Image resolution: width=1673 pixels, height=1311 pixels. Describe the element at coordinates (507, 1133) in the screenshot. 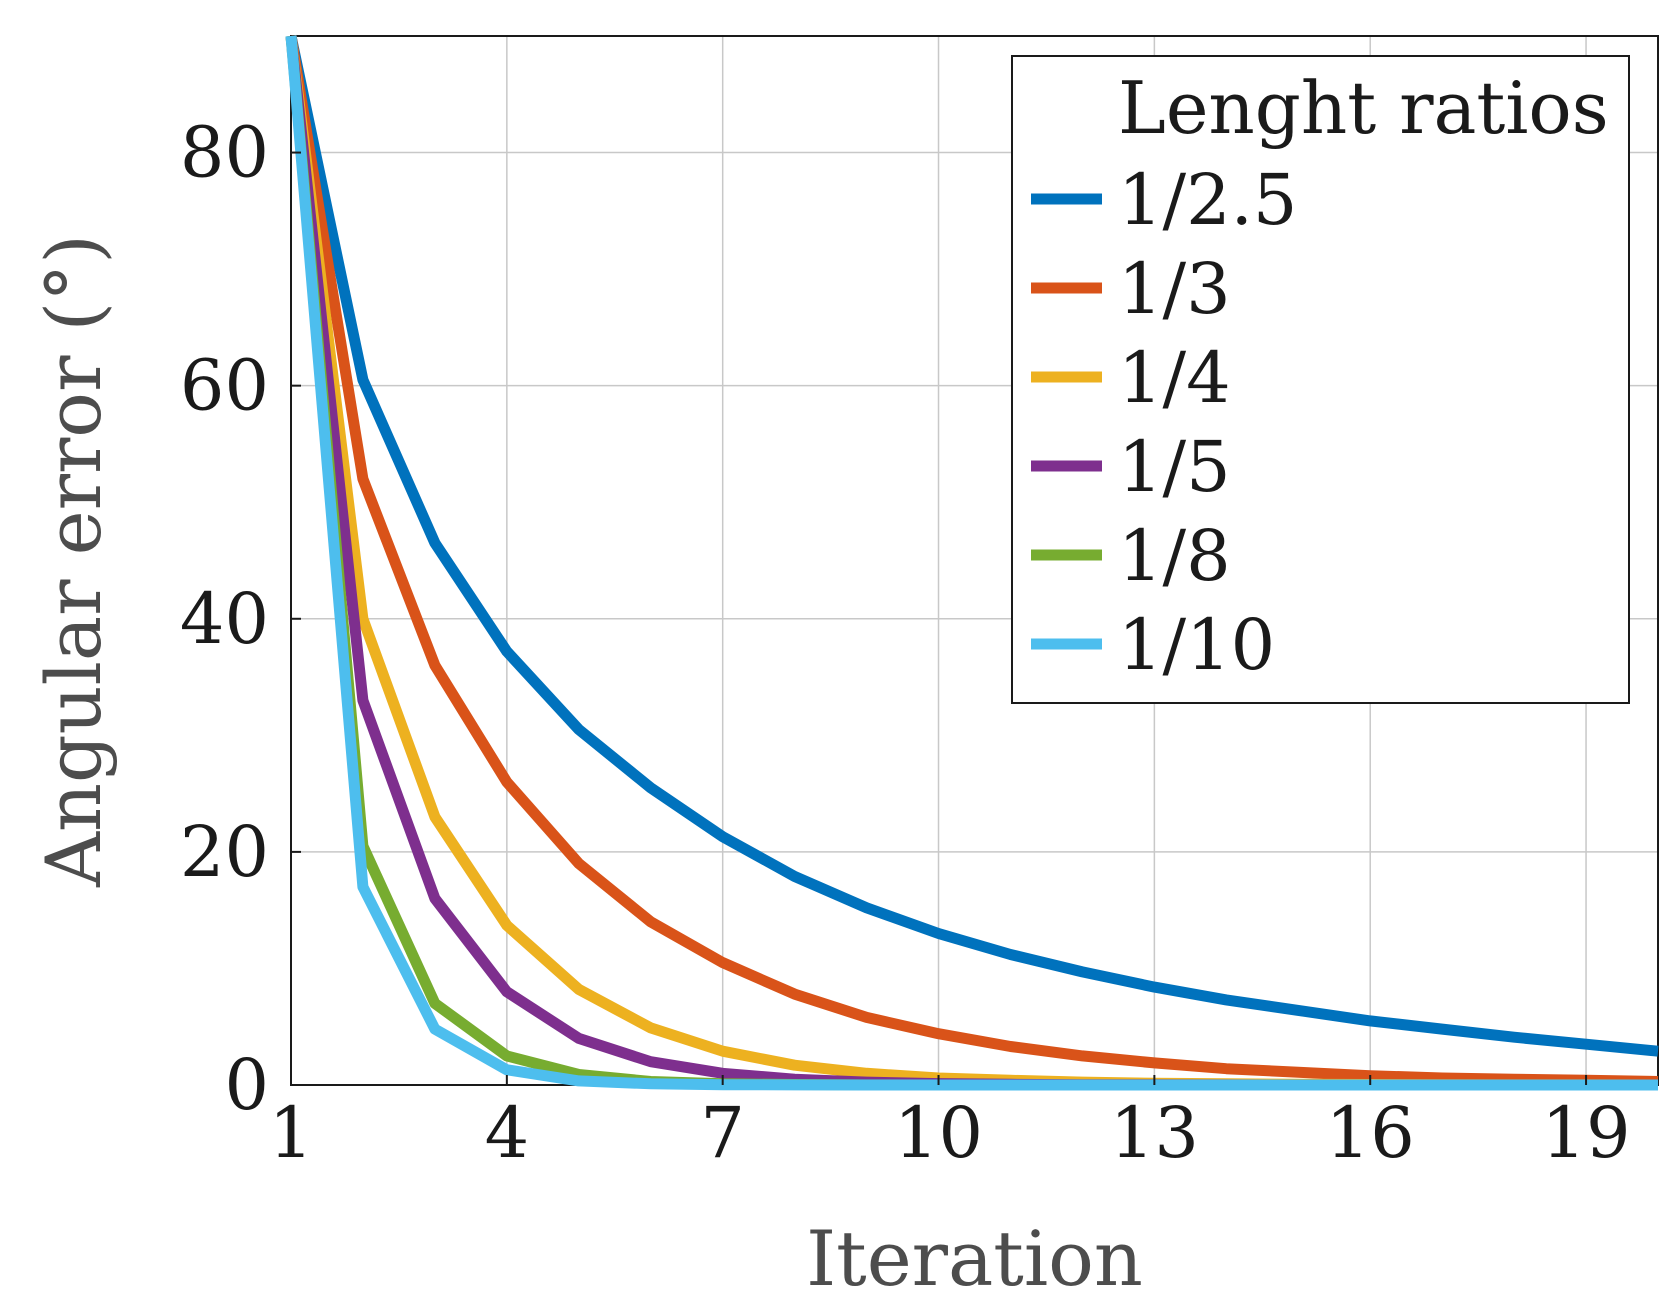

I see `x-tick-label: 4` at that location.